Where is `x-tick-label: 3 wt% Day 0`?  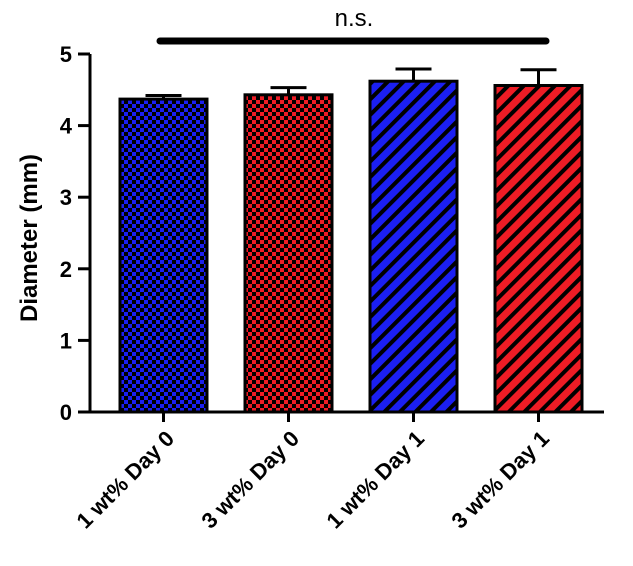
x-tick-label: 3 wt% Day 0 is located at coordinates (250, 480).